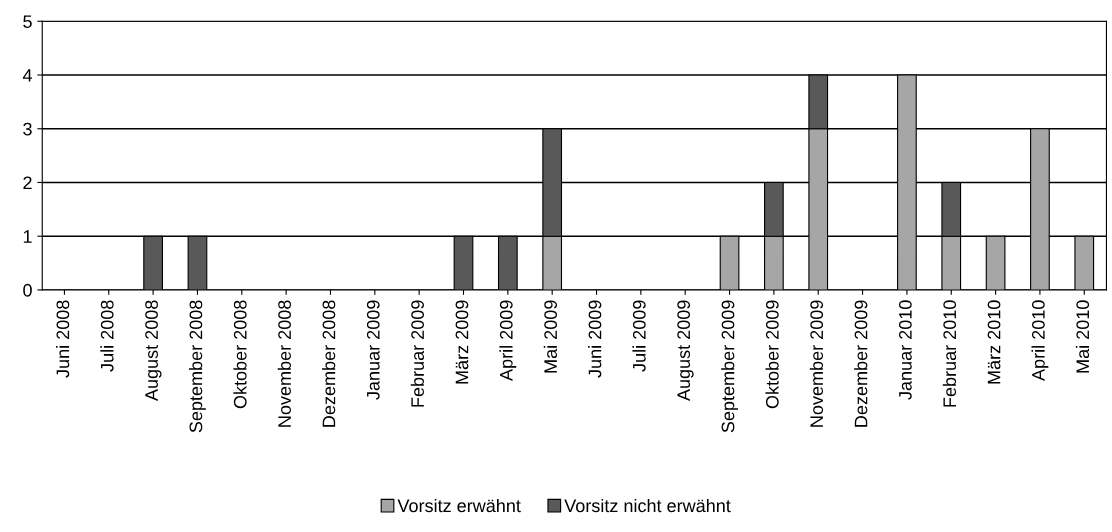  What do you see at coordinates (1082, 336) in the screenshot?
I see `x-tick-label: Mai 2010` at bounding box center [1082, 336].